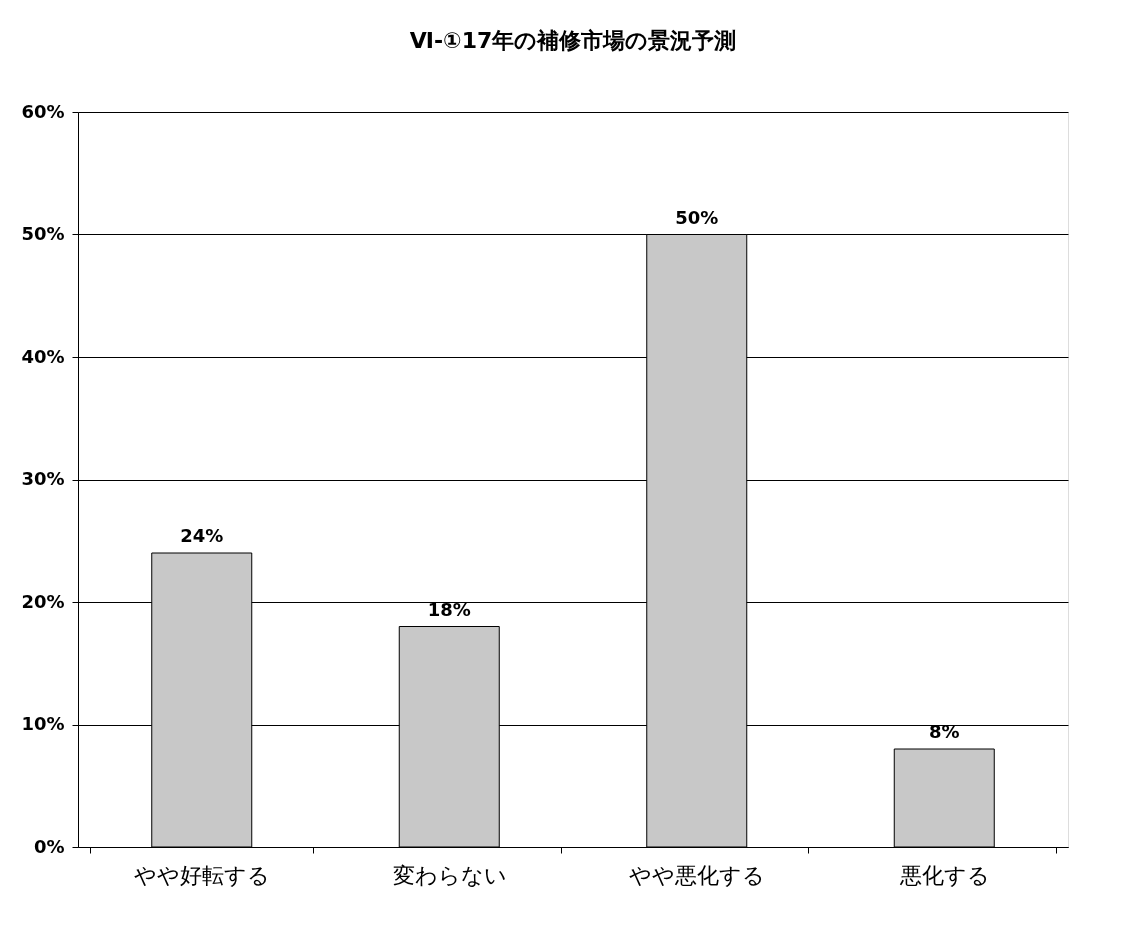 Image resolution: width=1134 pixels, height=934 pixels. Describe the element at coordinates (43, 356) in the screenshot. I see `y-tick-label: 40%` at that location.